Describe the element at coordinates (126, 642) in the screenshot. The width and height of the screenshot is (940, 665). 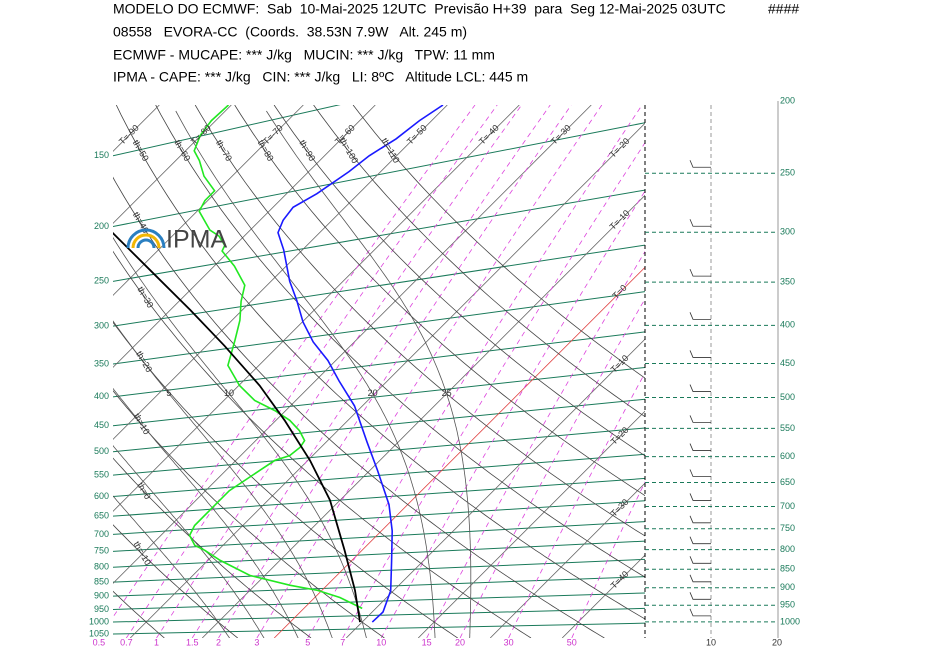
I see `mixing-ratio-label: 0.7` at that location.